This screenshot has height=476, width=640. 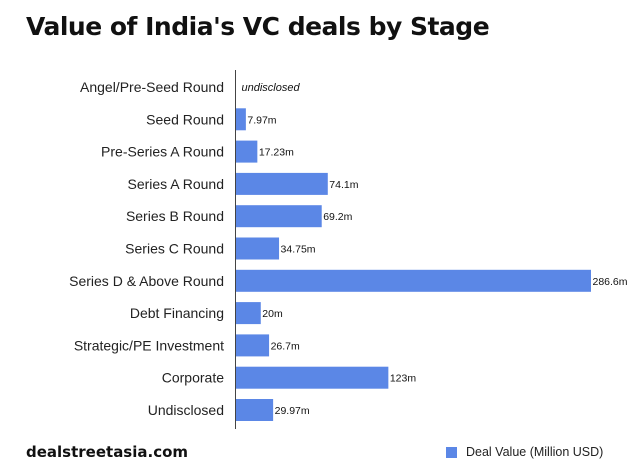 What do you see at coordinates (261, 120) in the screenshot?
I see `data-label: 7.97m` at bounding box center [261, 120].